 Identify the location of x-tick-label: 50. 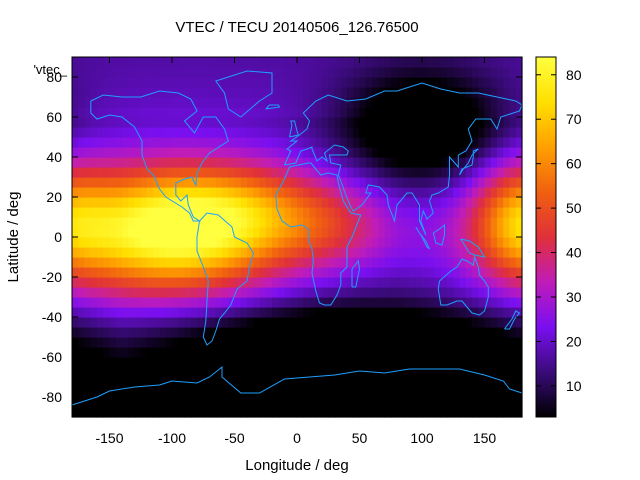
(360, 438).